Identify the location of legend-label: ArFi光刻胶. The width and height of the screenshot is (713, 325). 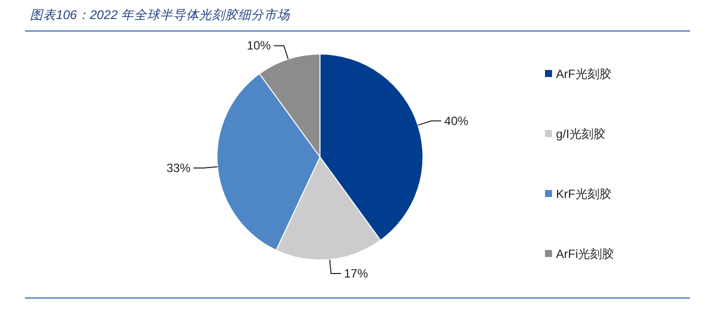
(585, 254).